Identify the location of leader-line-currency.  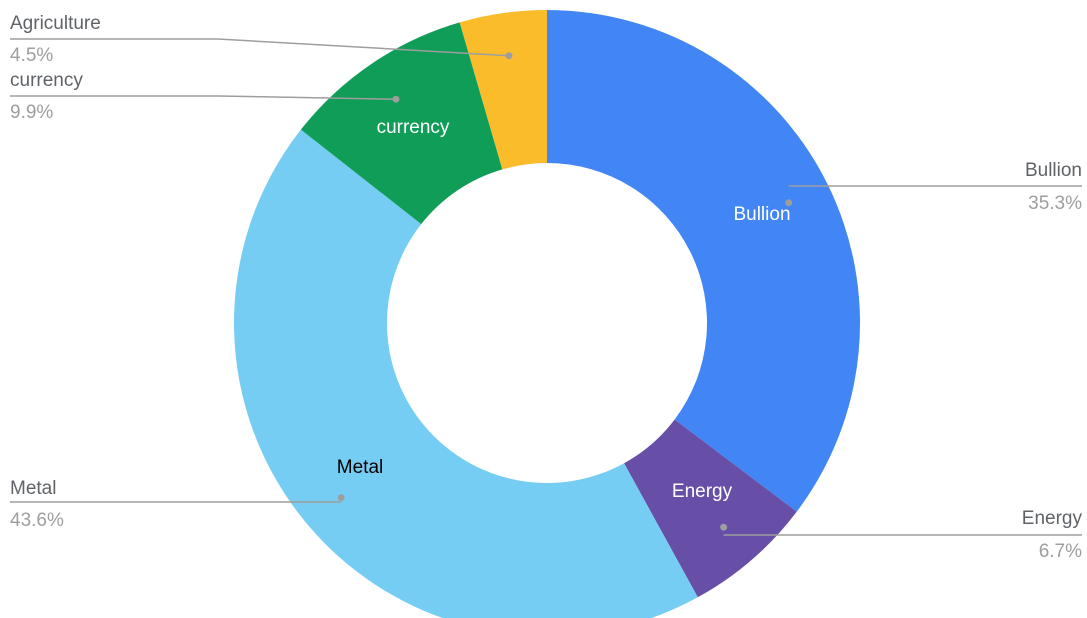
(203, 97).